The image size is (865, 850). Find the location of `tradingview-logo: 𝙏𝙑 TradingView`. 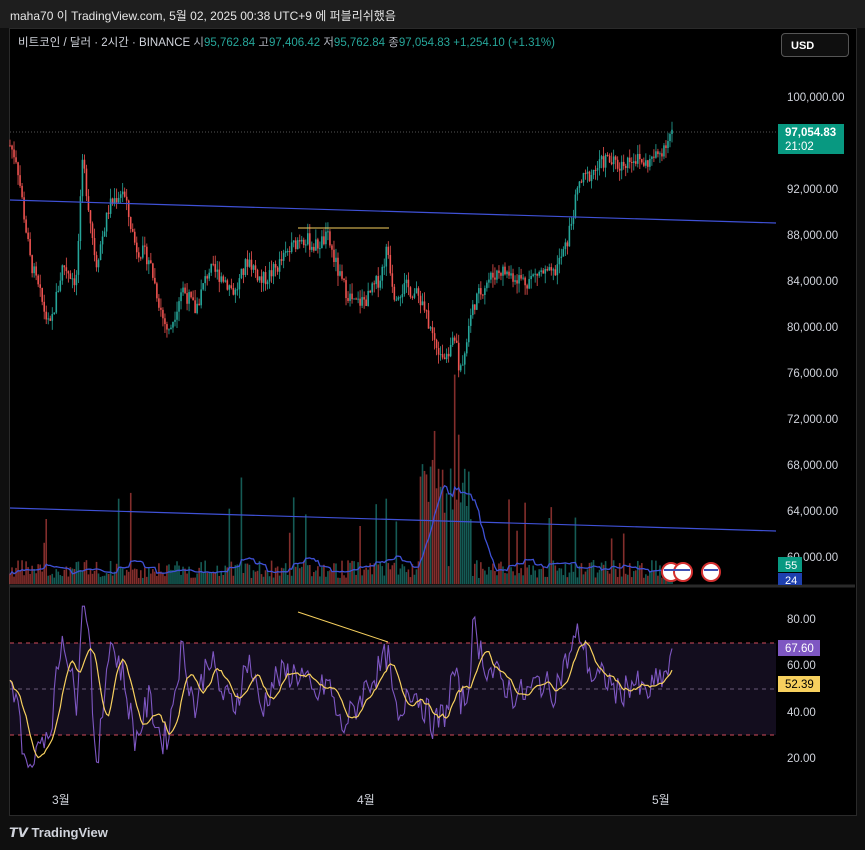

tradingview-logo: 𝙏𝙑 TradingView is located at coordinates (58, 833).